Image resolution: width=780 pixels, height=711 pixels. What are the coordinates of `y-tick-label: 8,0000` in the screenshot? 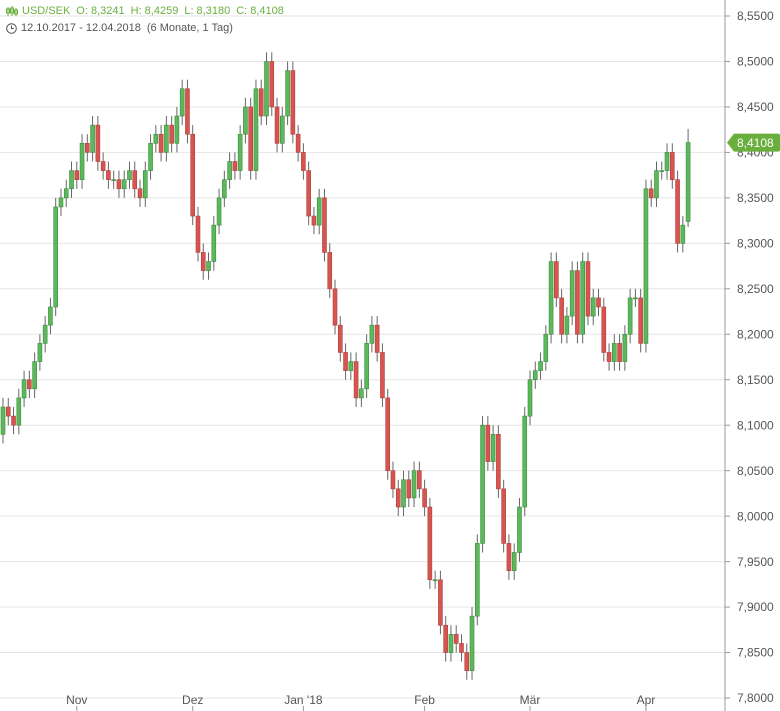 It's located at (755, 516).